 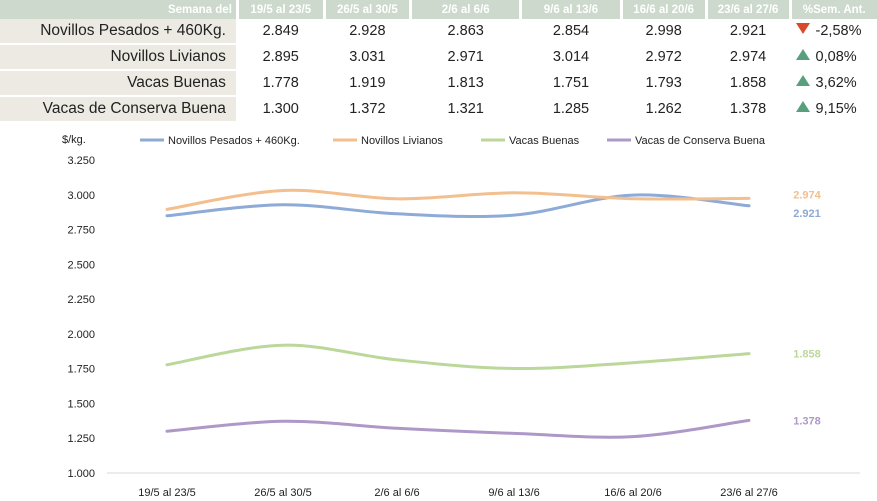 I want to click on table-cell: 2.972, so click(x=665, y=58).